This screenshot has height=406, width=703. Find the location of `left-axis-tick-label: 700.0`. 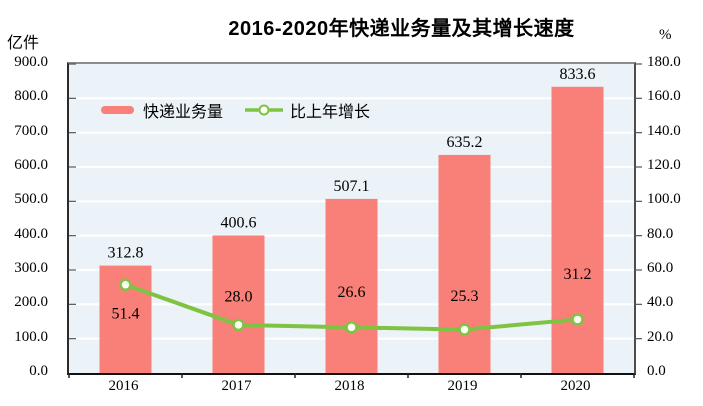

left-axis-tick-label: 700.0 is located at coordinates (31, 130).